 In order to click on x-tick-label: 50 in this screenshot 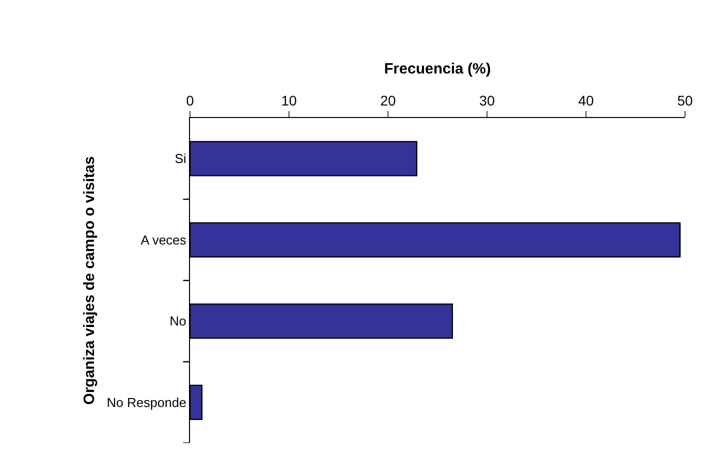, I will do `click(685, 100)`.